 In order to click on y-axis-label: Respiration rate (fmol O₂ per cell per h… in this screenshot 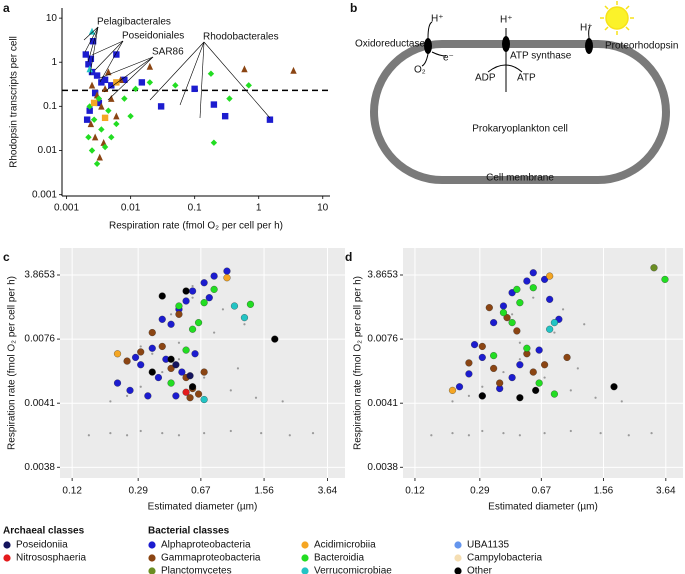, I will do `click(12, 363)`.